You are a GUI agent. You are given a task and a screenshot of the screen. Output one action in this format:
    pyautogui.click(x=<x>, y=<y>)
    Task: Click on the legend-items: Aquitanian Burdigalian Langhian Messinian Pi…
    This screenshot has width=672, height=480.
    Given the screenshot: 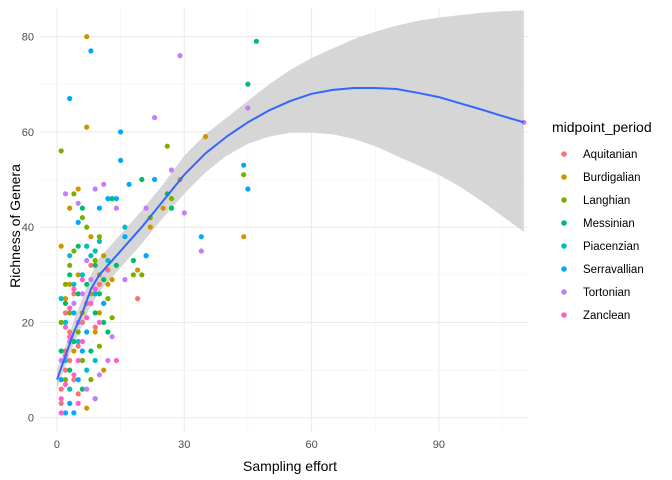 What is the action you would take?
    pyautogui.click(x=602, y=235)
    